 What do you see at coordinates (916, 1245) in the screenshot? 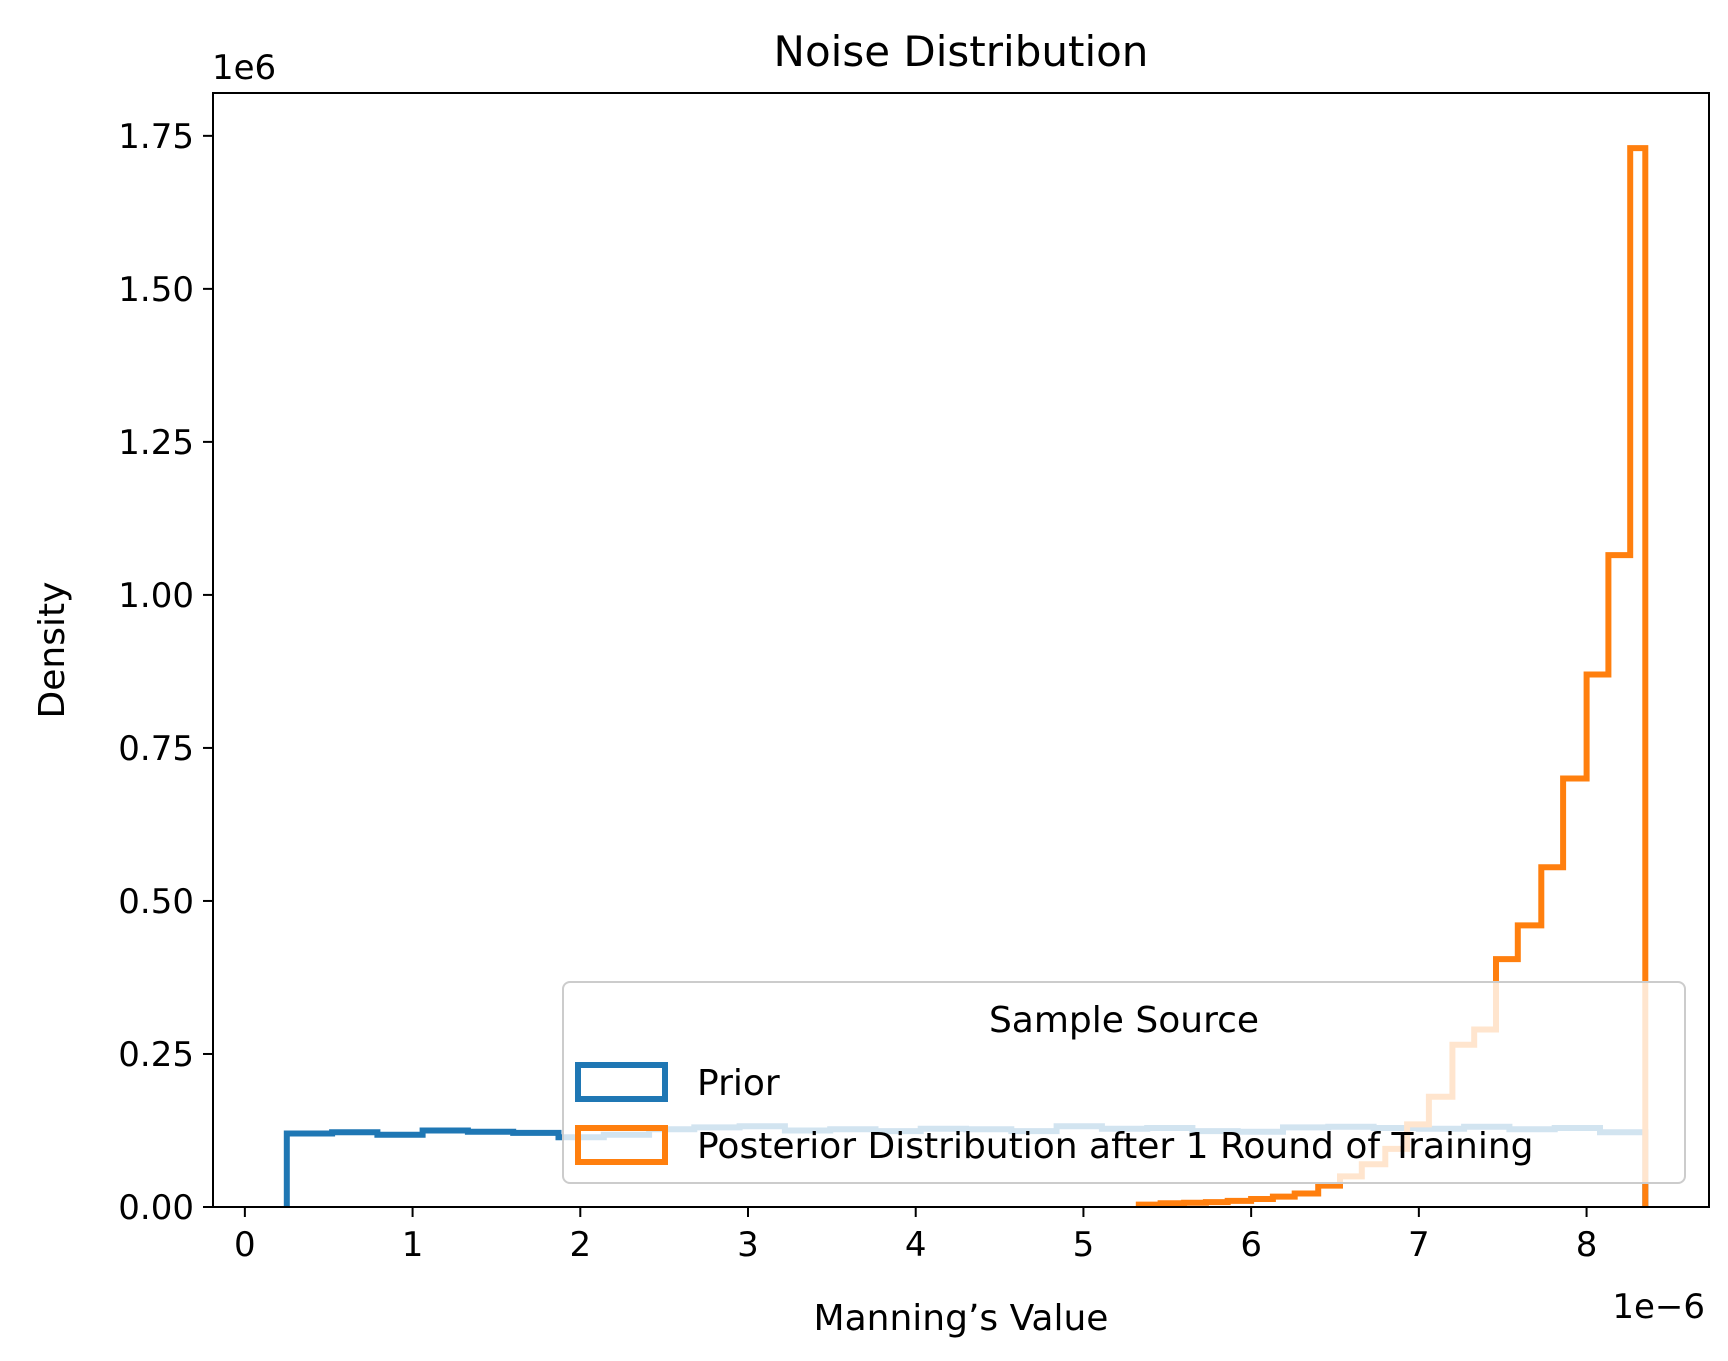
I see `x-tick-label: 4` at bounding box center [916, 1245].